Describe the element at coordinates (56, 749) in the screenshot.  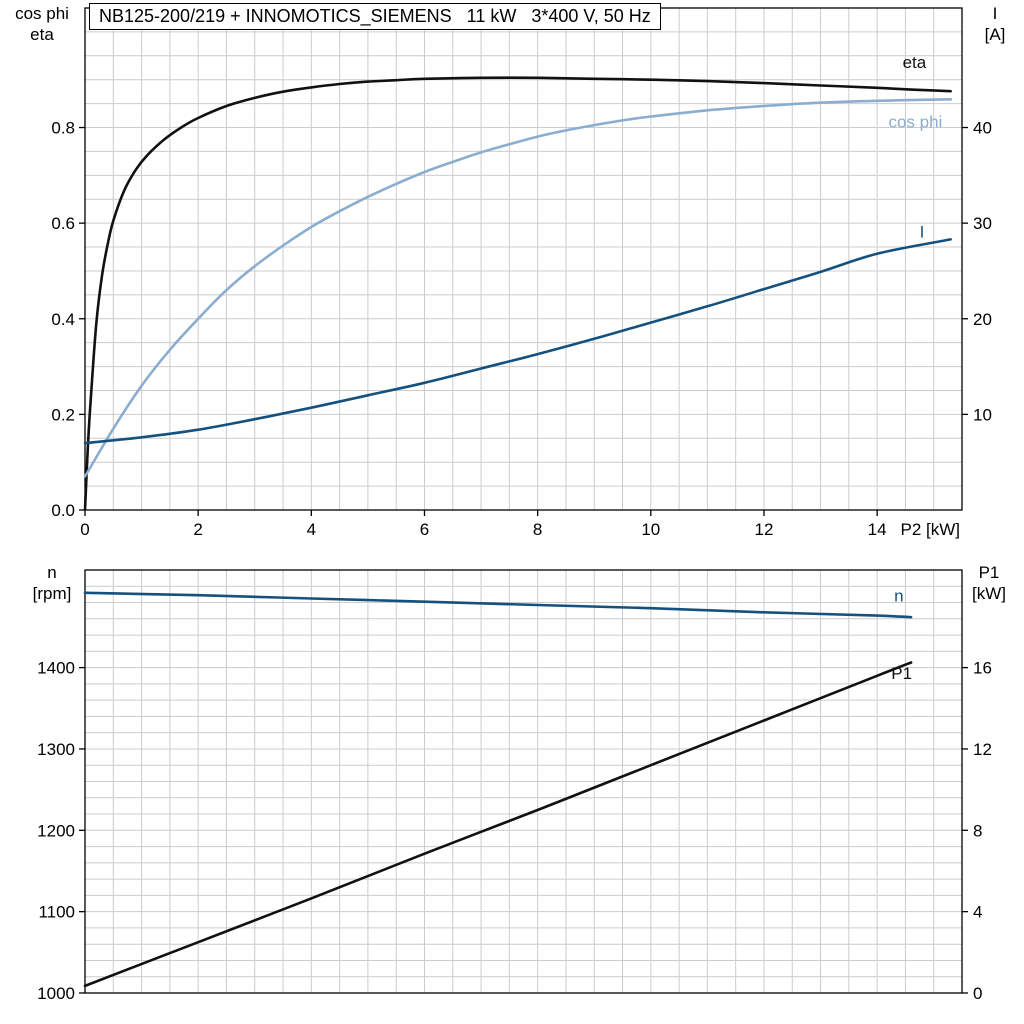
I see `left-tick-label: 1300` at that location.